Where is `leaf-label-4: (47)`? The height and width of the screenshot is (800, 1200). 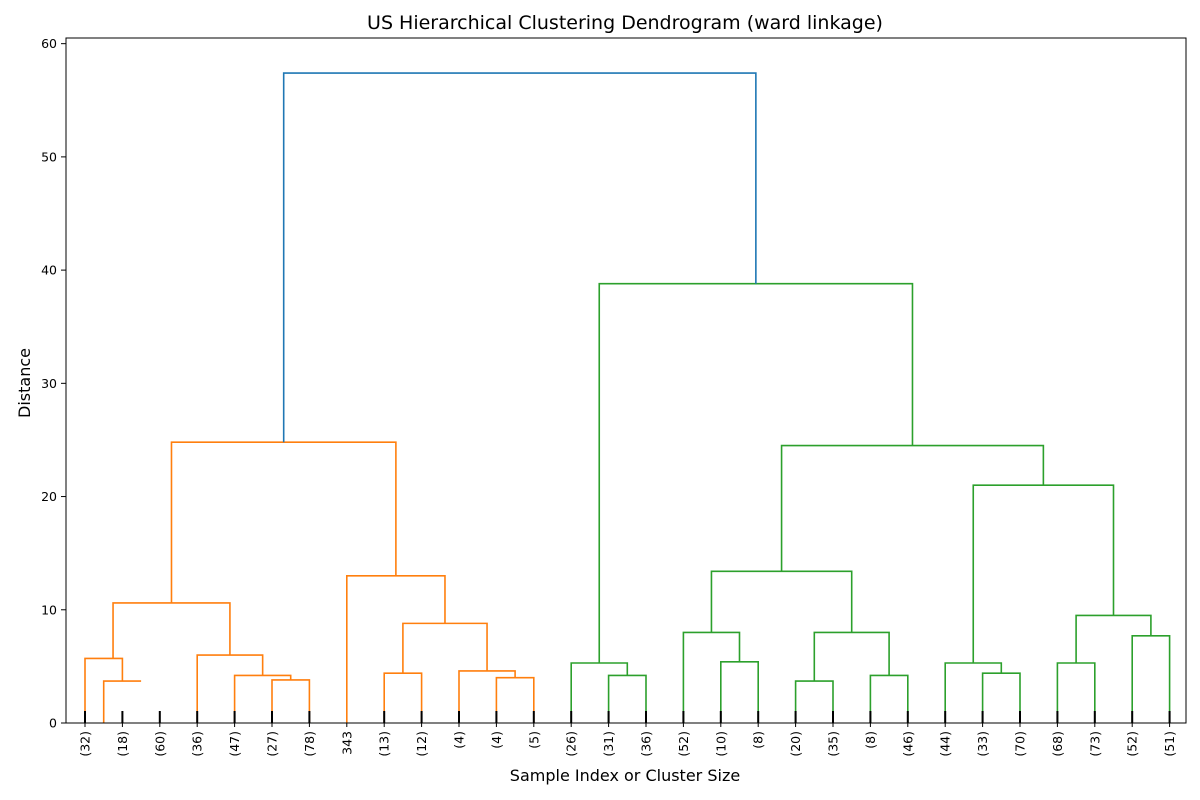
leaf-label-4: (47) is located at coordinates (234, 744).